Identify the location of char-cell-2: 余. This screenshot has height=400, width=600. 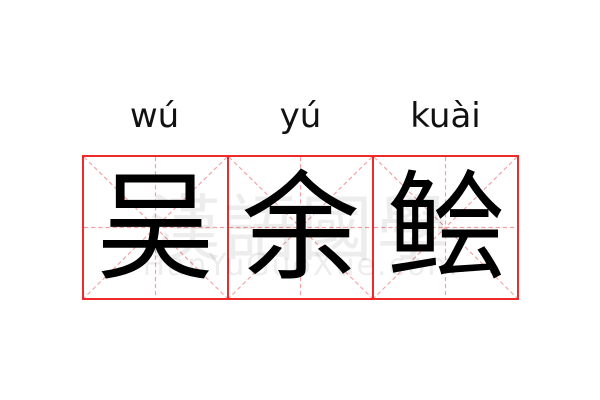
(299, 227).